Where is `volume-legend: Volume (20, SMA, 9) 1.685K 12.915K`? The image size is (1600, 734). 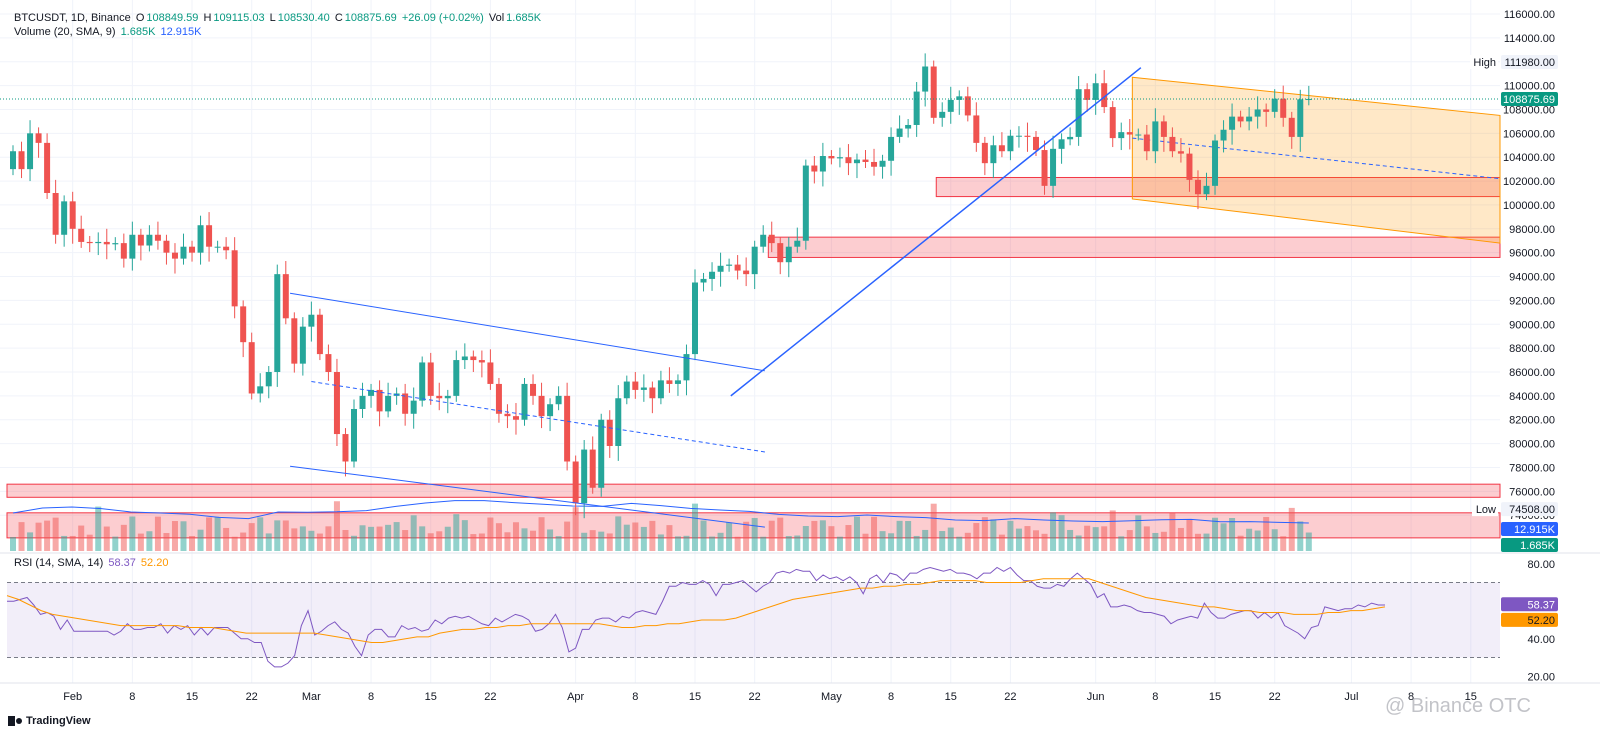
volume-legend: Volume (20, SMA, 9) 1.685K 12.915K is located at coordinates (108, 32).